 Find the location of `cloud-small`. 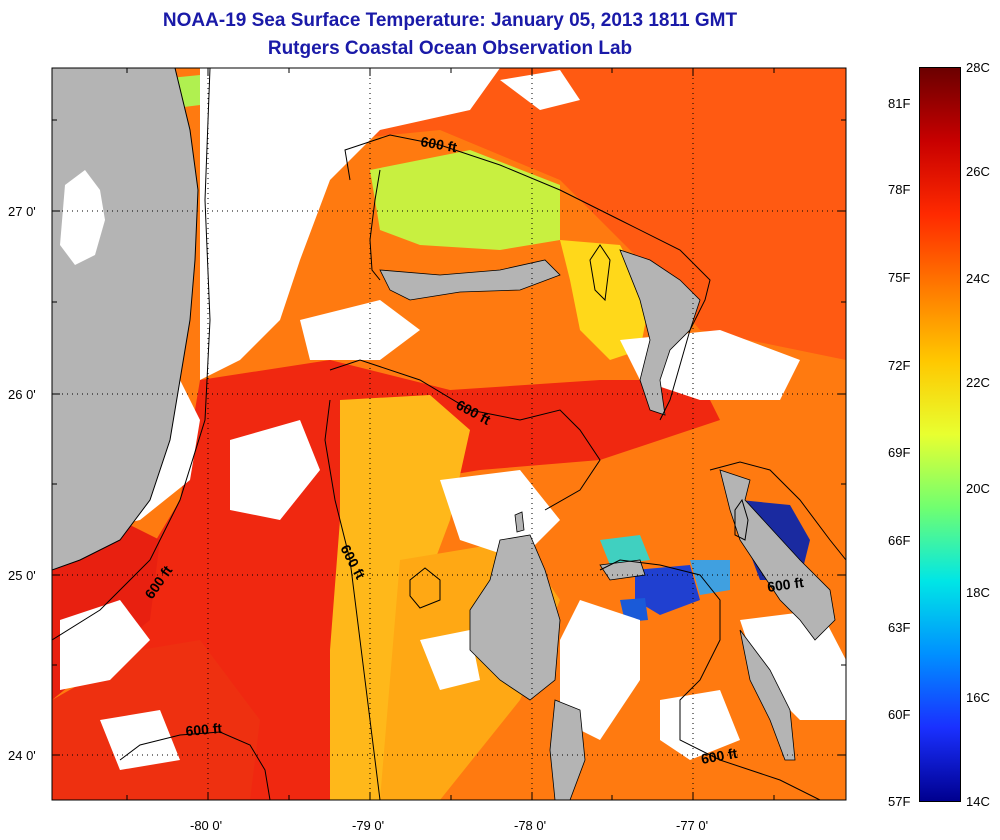

cloud-small is located at coordinates (450, 660).